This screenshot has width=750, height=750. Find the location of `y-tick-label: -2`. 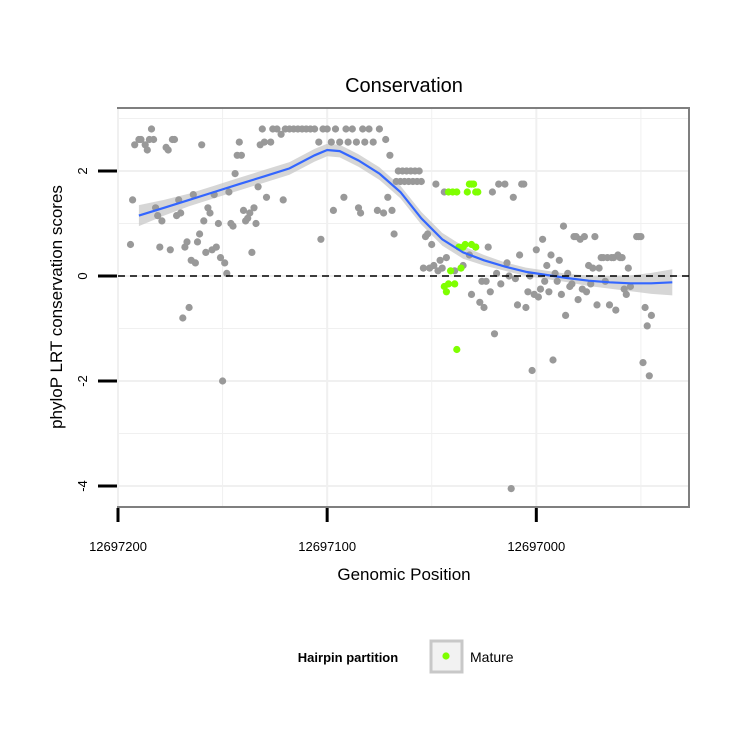

y-tick-label: -2 is located at coordinates (82, 381).